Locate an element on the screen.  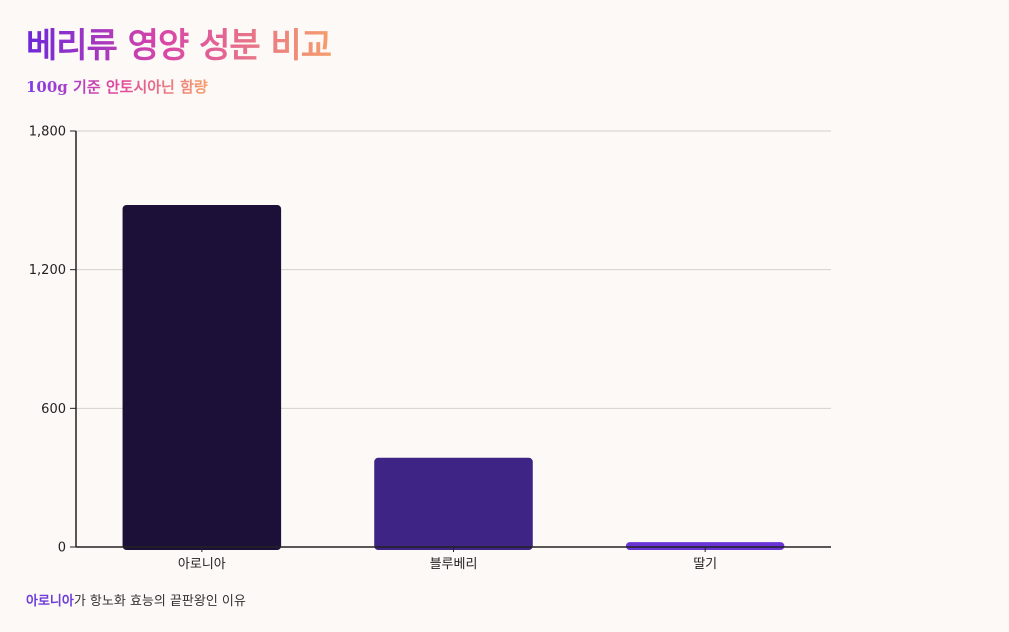
y-tick-label: 600 is located at coordinates (53, 409).